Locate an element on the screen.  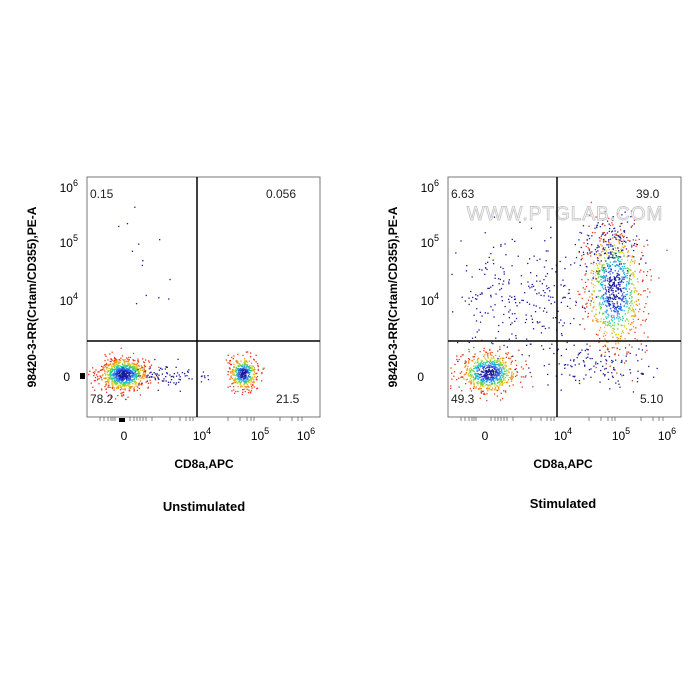
x-axis: 0 104 105 106 is located at coordinates (568, 430).